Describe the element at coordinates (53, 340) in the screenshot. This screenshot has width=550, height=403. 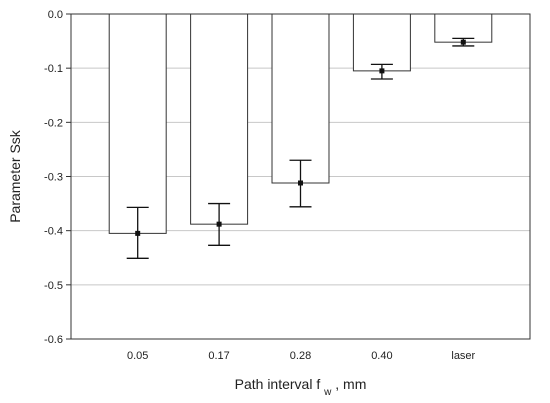
I see `y-tick-label: -0.6` at that location.